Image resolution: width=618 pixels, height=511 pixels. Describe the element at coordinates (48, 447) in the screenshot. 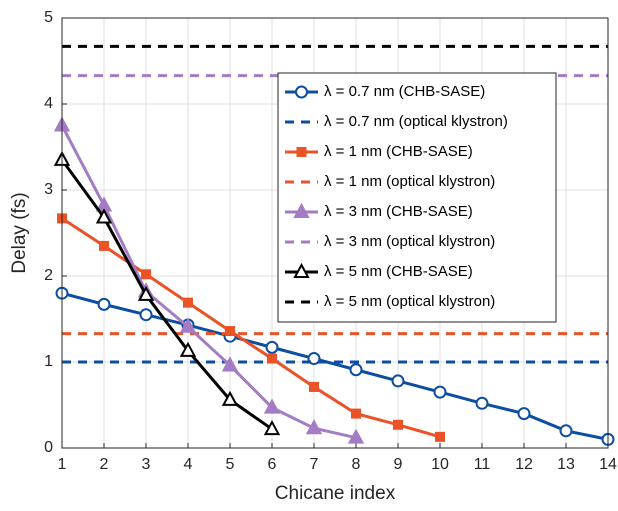

I see `y-tick-label: 0` at that location.